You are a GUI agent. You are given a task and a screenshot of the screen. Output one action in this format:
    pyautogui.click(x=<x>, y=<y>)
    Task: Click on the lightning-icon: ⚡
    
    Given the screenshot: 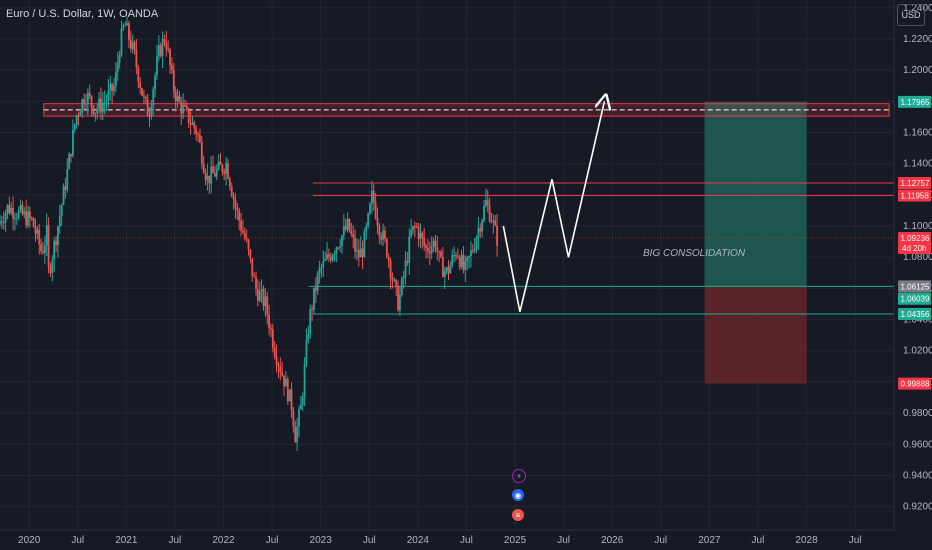 What is the action you would take?
    pyautogui.click(x=519, y=476)
    